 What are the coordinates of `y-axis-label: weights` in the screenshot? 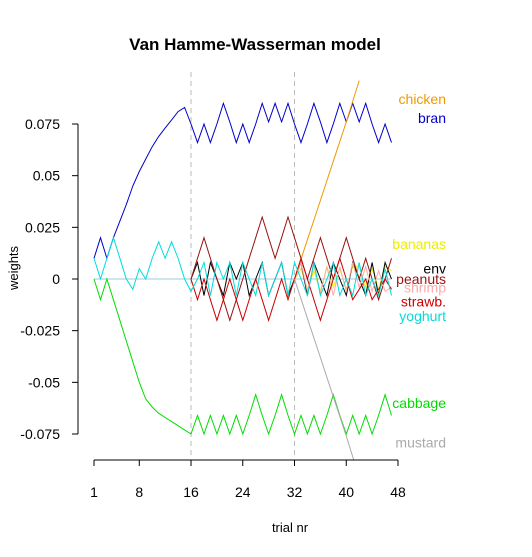 It's located at (13, 268).